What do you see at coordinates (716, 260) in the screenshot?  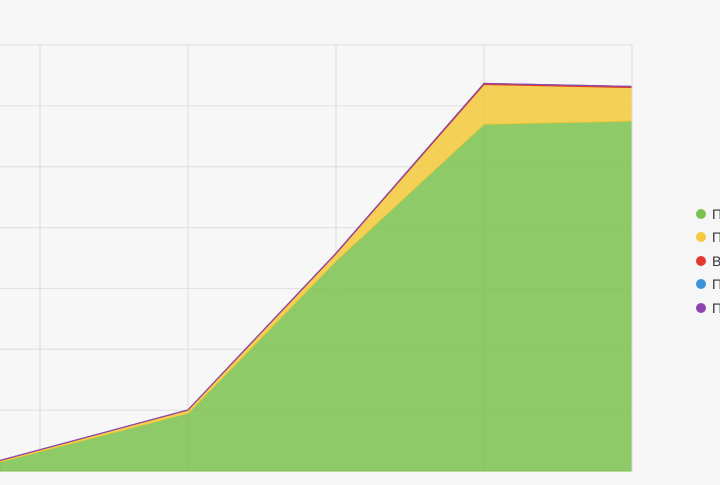 I see `legend-label: В` at bounding box center [716, 260].